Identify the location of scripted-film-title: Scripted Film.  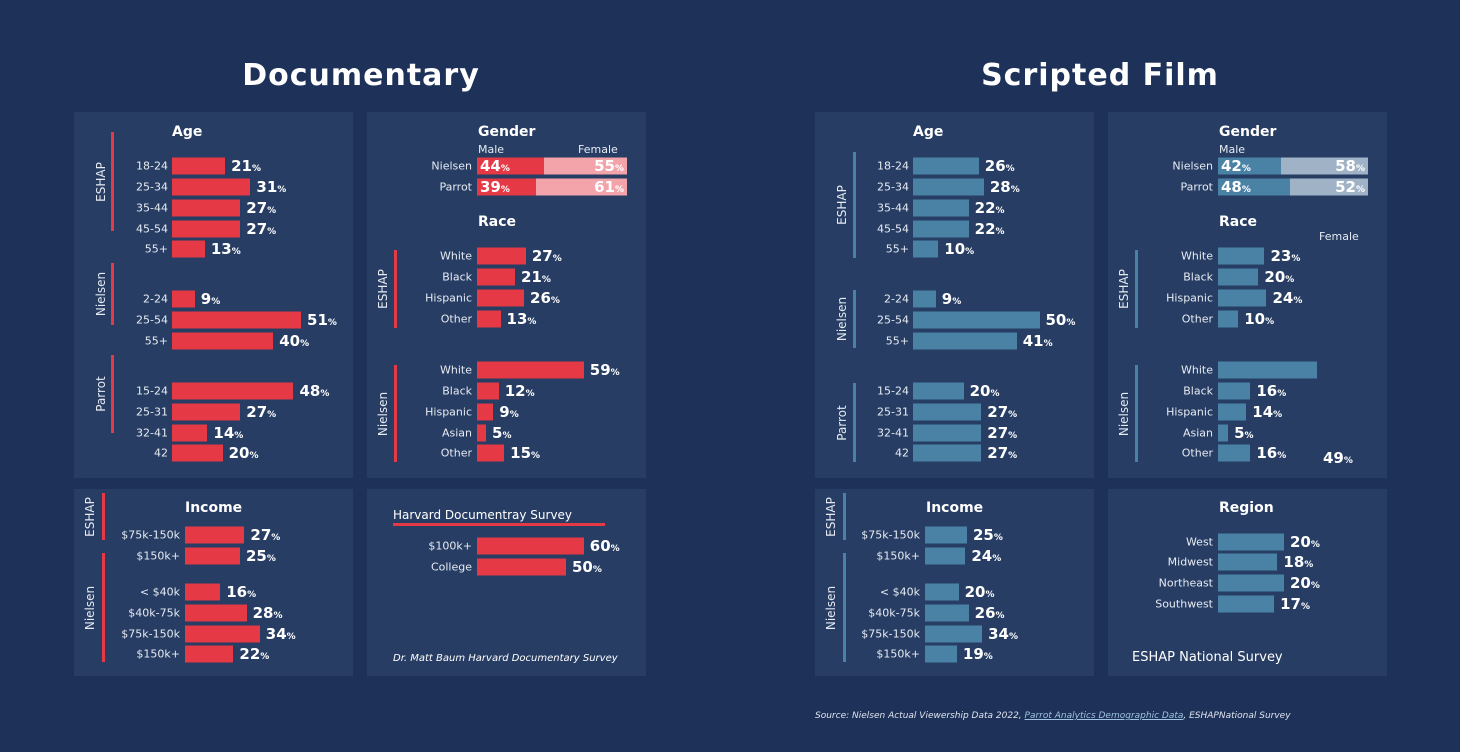
(1100, 75).